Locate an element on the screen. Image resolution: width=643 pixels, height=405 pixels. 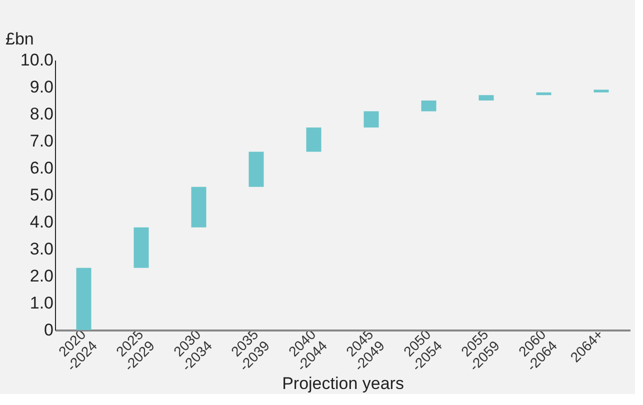
y-tick-label: 4.0 is located at coordinates (42, 222).